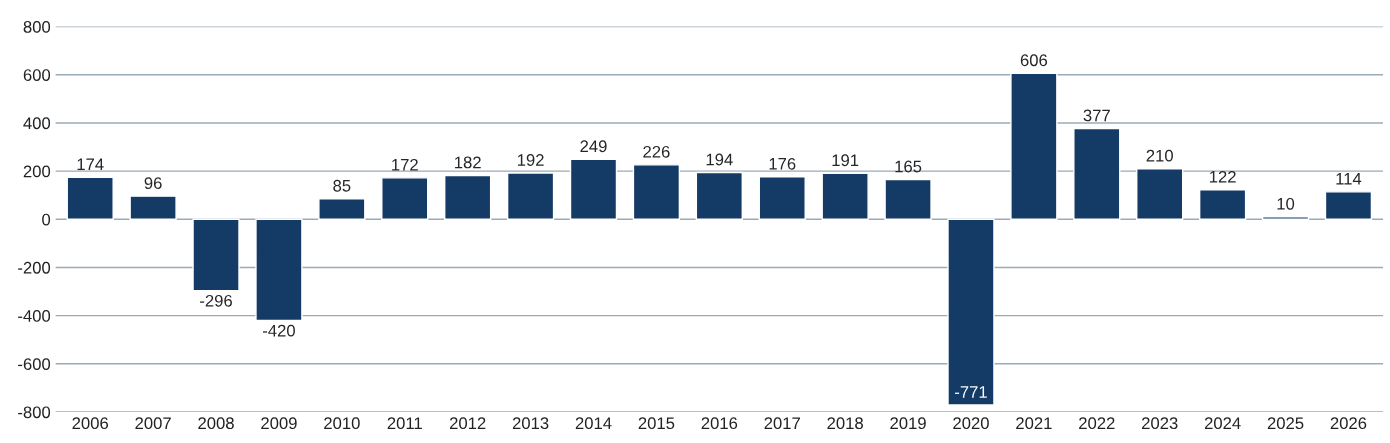 This screenshot has width=1390, height=443. What do you see at coordinates (34, 316) in the screenshot?
I see `y-tick-label: -400` at bounding box center [34, 316].